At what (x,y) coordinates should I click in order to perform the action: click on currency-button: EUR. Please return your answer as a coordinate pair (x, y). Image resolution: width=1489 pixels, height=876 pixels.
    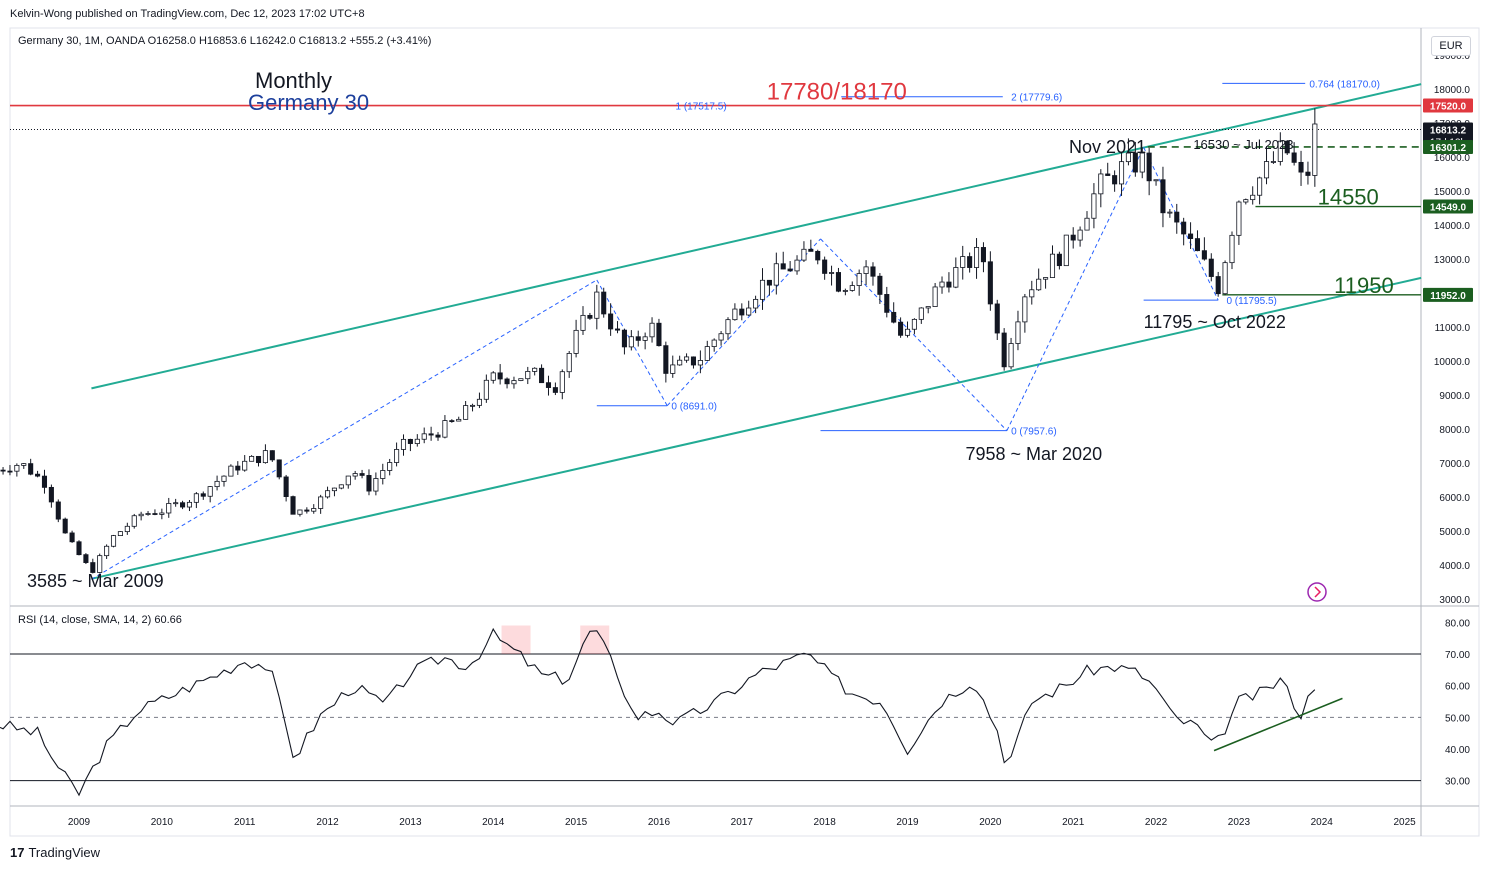
    Looking at the image, I should click on (1451, 46).